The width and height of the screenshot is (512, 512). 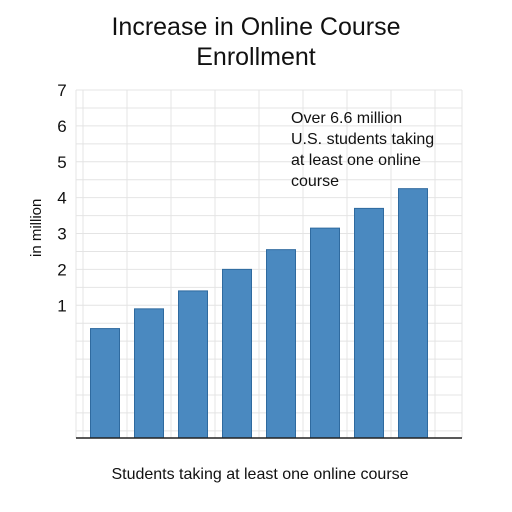 I want to click on annotation-line-3: at least one online, so click(x=356, y=160).